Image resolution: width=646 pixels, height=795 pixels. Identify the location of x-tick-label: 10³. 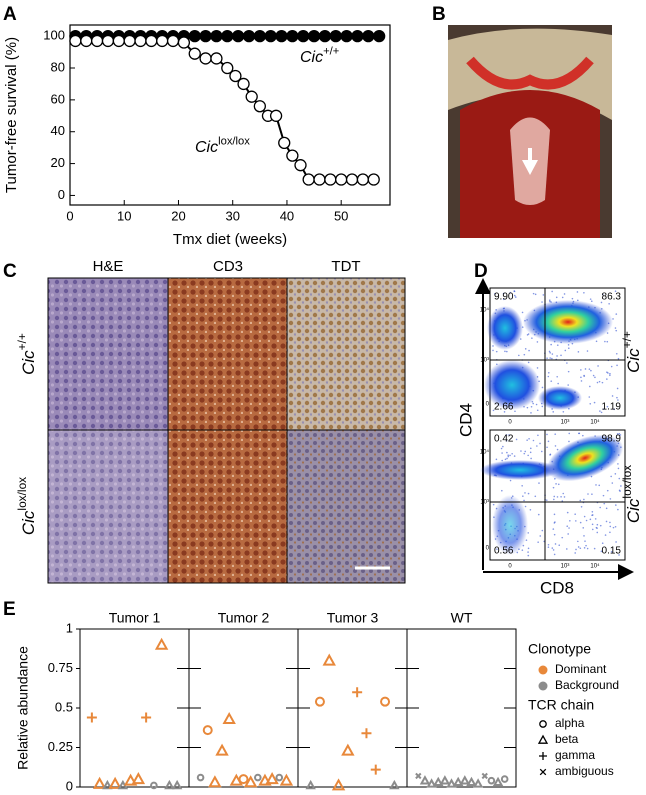
(565, 423).